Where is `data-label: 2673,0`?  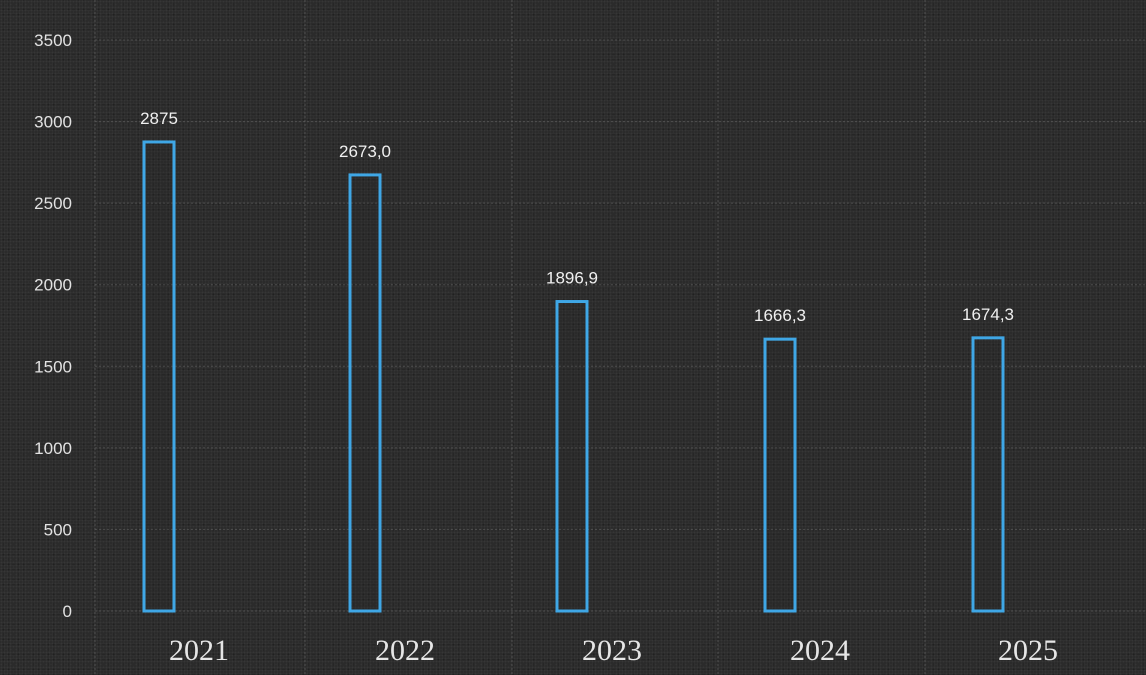
data-label: 2673,0 is located at coordinates (365, 151).